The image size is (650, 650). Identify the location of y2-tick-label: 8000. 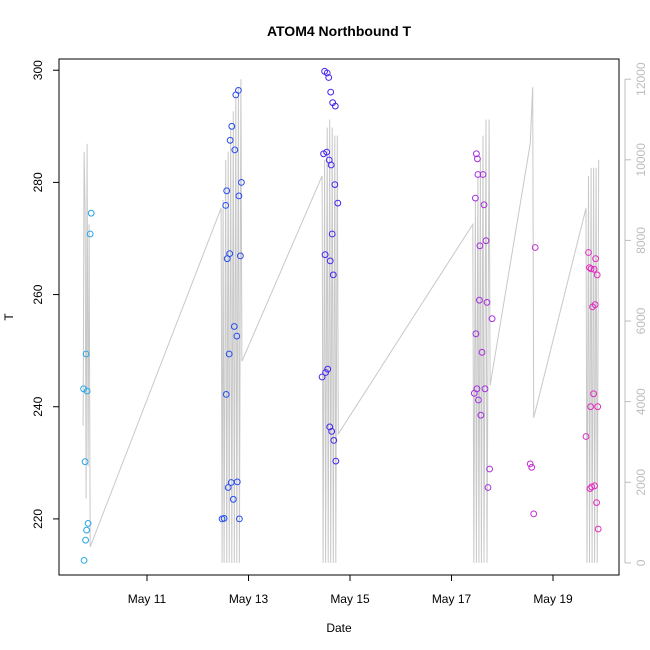
(641, 240).